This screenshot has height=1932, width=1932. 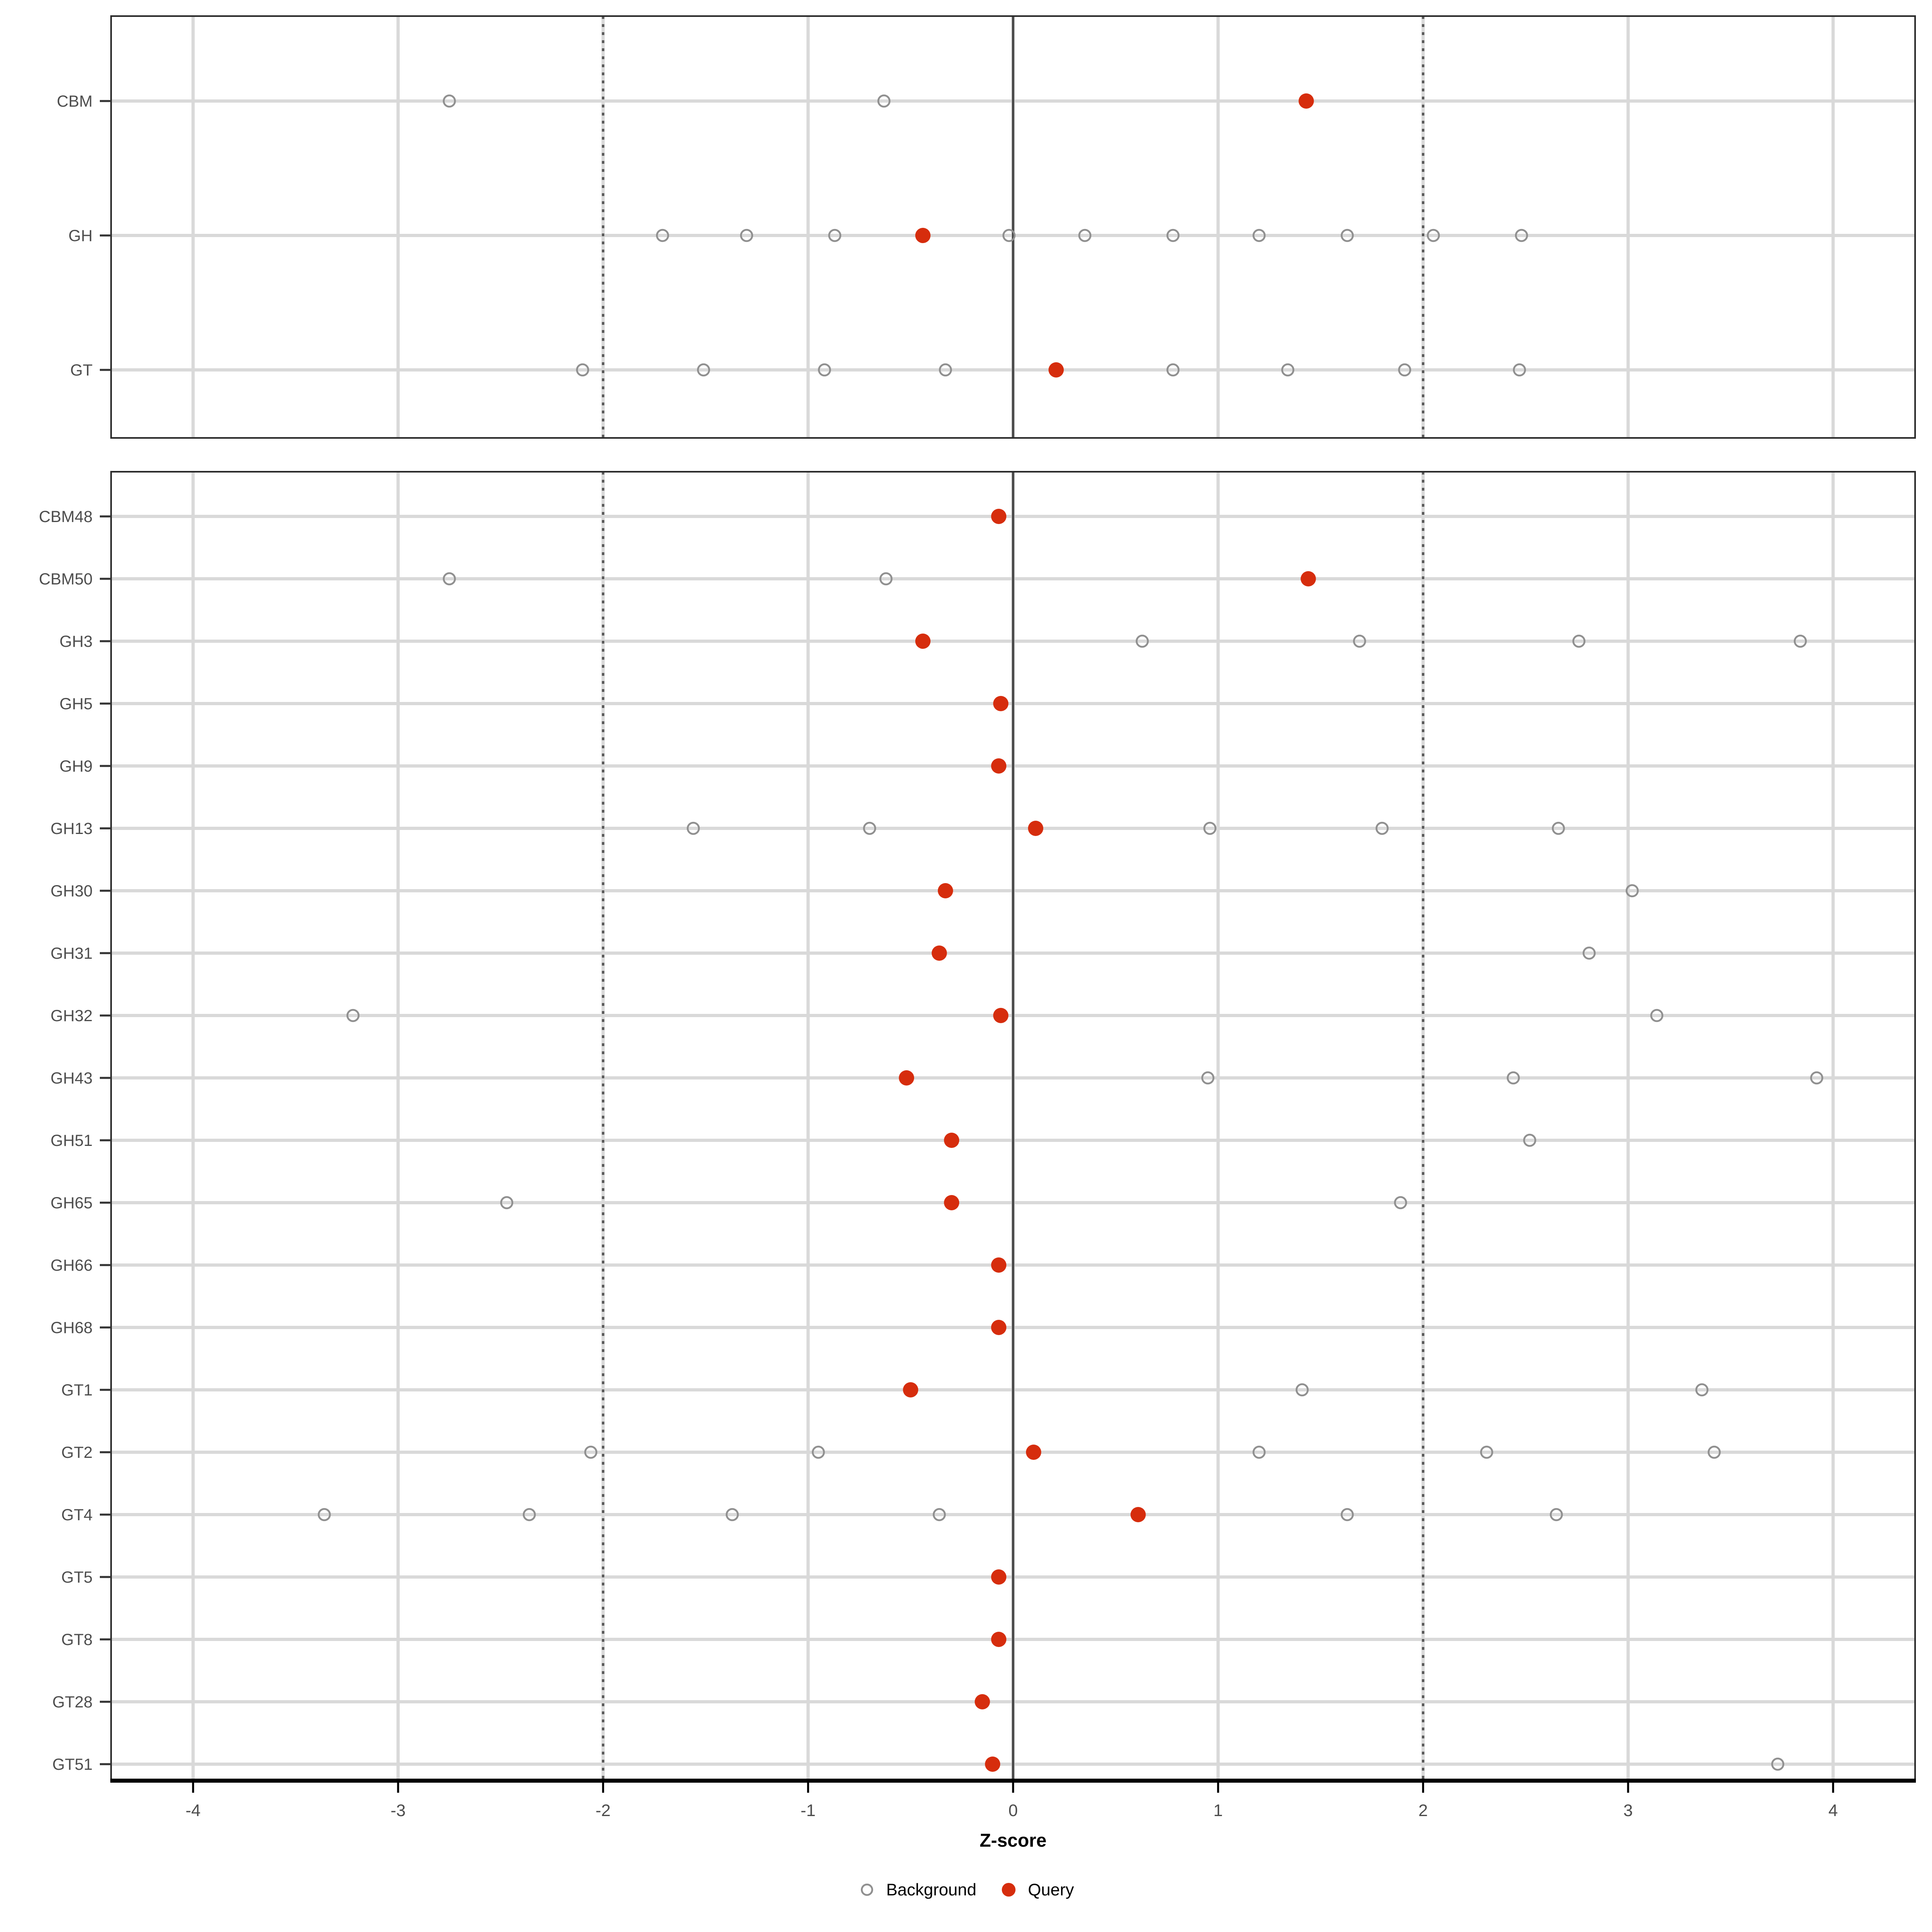 I want to click on x-tick-label: -1, so click(x=808, y=1810).